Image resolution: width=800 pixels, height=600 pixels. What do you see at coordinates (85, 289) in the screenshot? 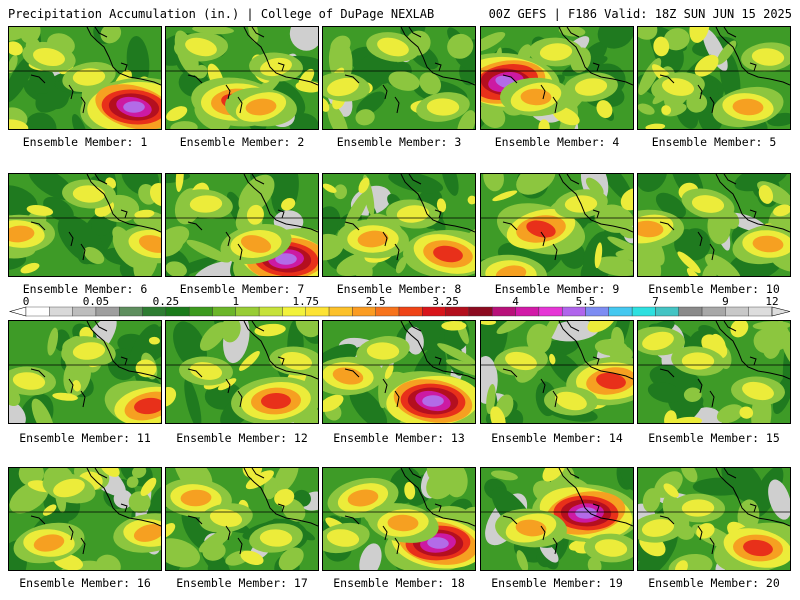
I see `ensemble-member-label: Ensemble Member: 6` at bounding box center [85, 289].